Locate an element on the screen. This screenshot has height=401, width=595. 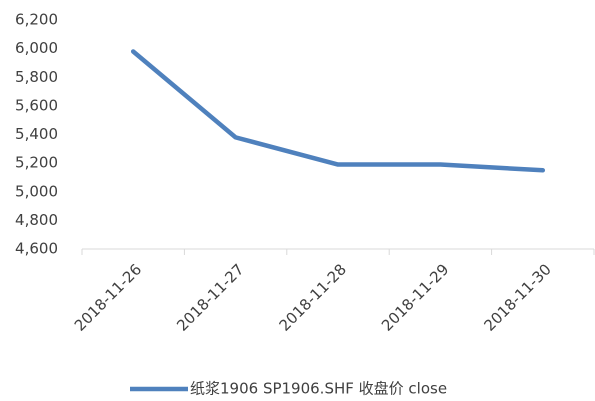
x-tick-label: 2018-11-30 is located at coordinates (517, 297).